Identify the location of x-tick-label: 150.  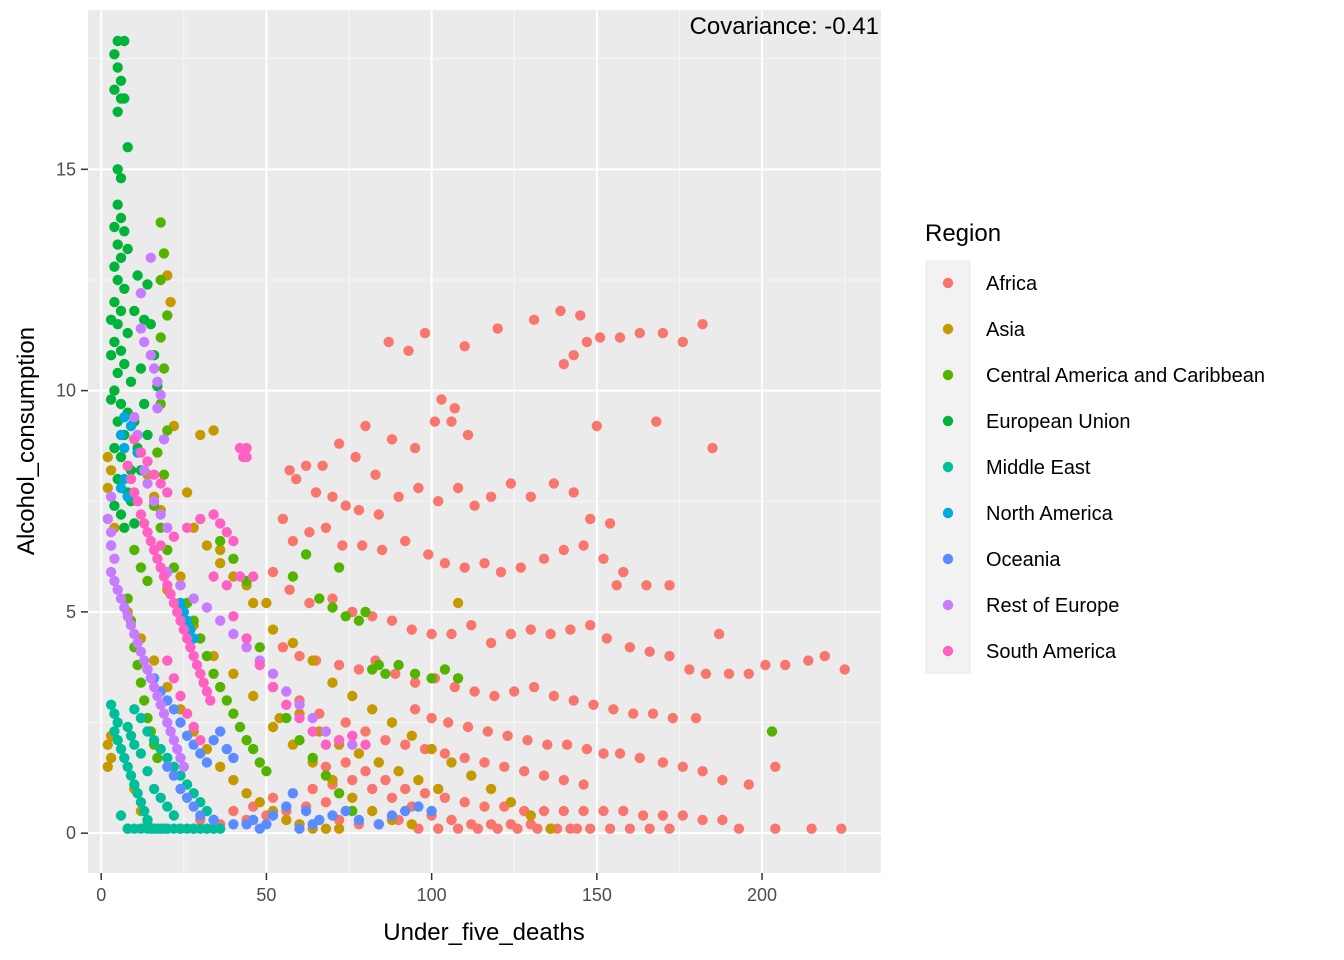
(597, 895).